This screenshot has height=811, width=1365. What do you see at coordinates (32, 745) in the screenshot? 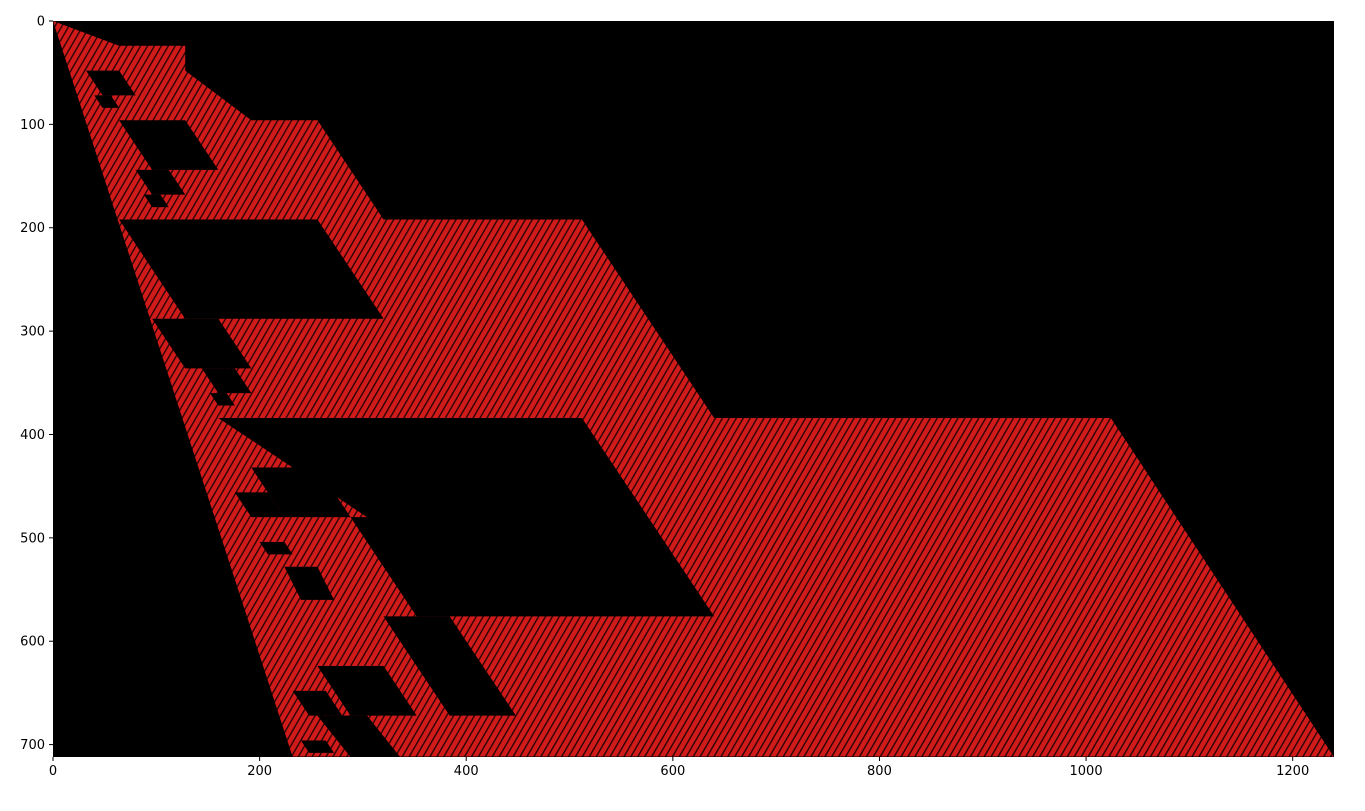
I see `y-tick-label: 700` at bounding box center [32, 745].